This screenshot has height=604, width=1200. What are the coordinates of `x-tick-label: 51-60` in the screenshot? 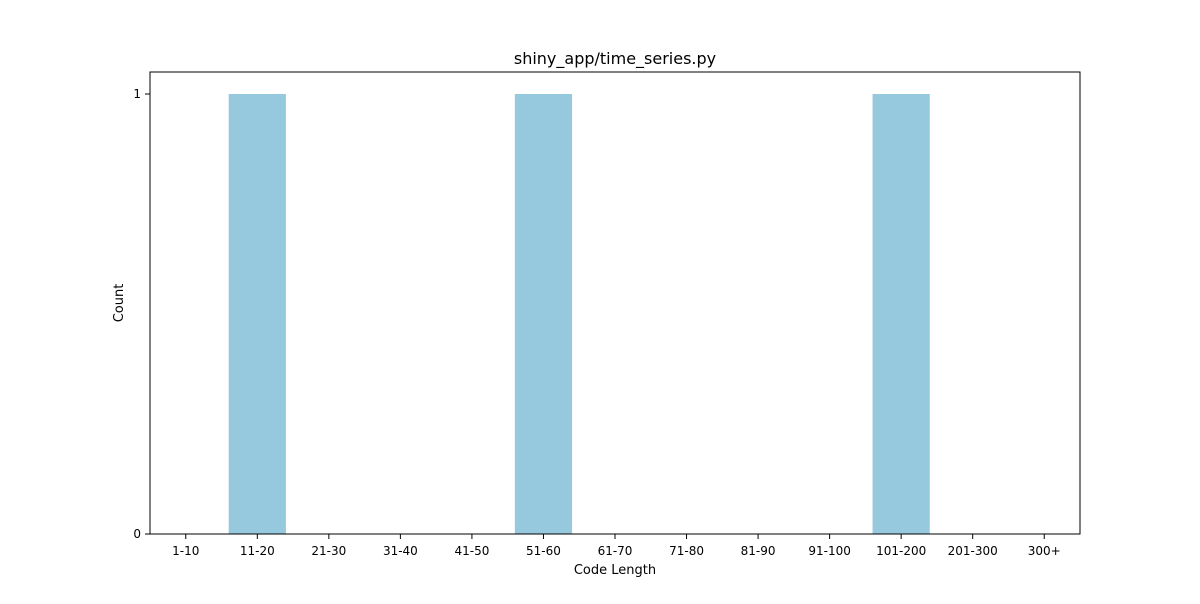 It's located at (543, 551).